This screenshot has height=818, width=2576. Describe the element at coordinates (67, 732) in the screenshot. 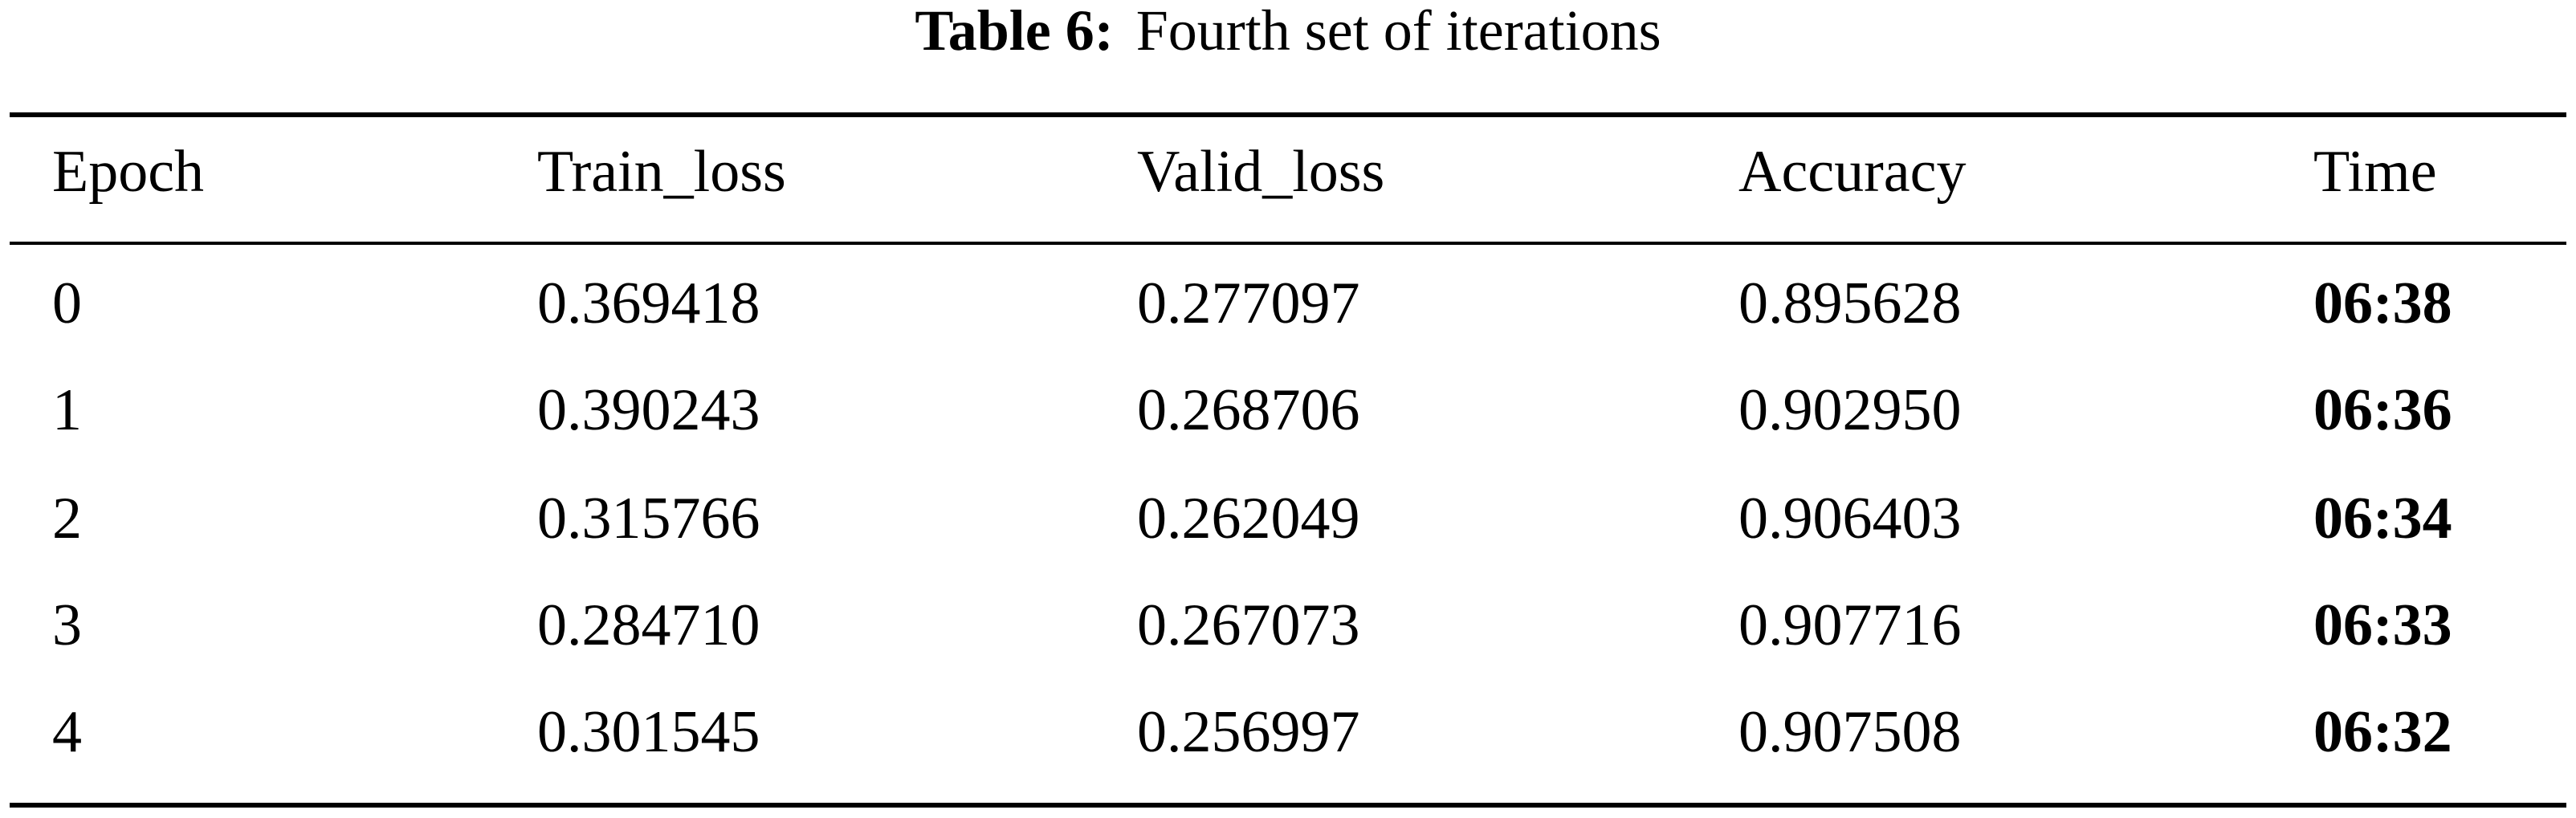

I see `table-cell: 4` at that location.